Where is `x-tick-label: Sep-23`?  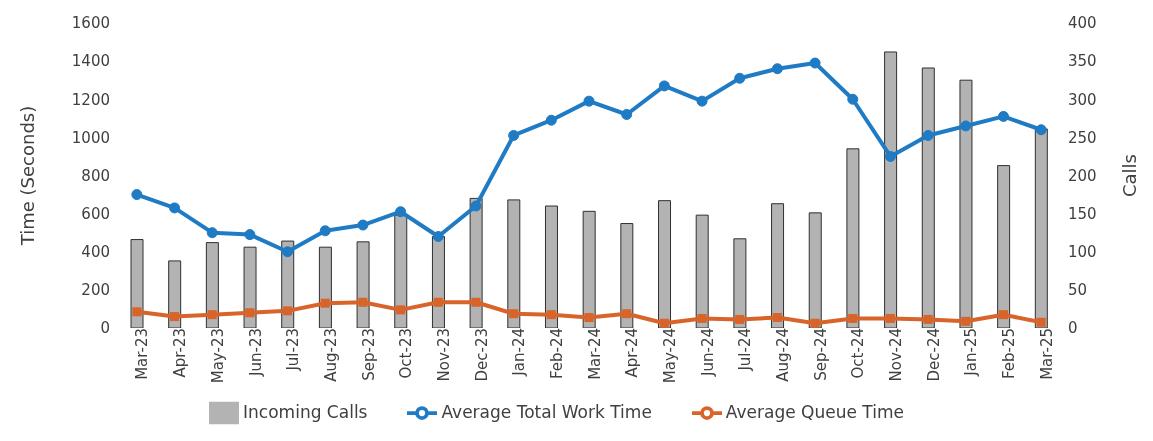 x-tick-label: Sep-23 is located at coordinates (368, 354).